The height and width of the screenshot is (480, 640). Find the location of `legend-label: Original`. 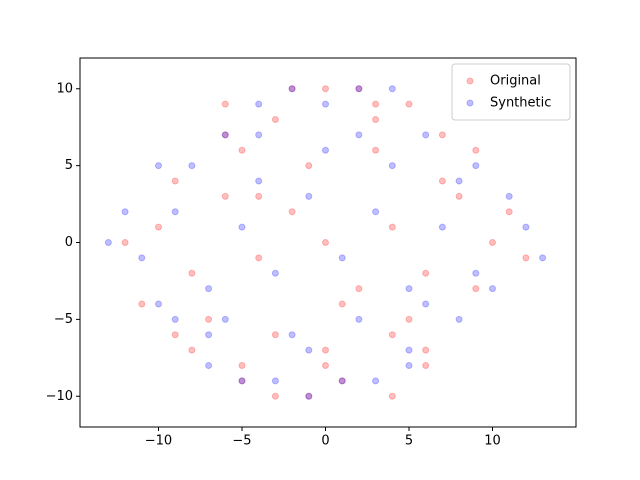

legend-label: Original is located at coordinates (515, 81).